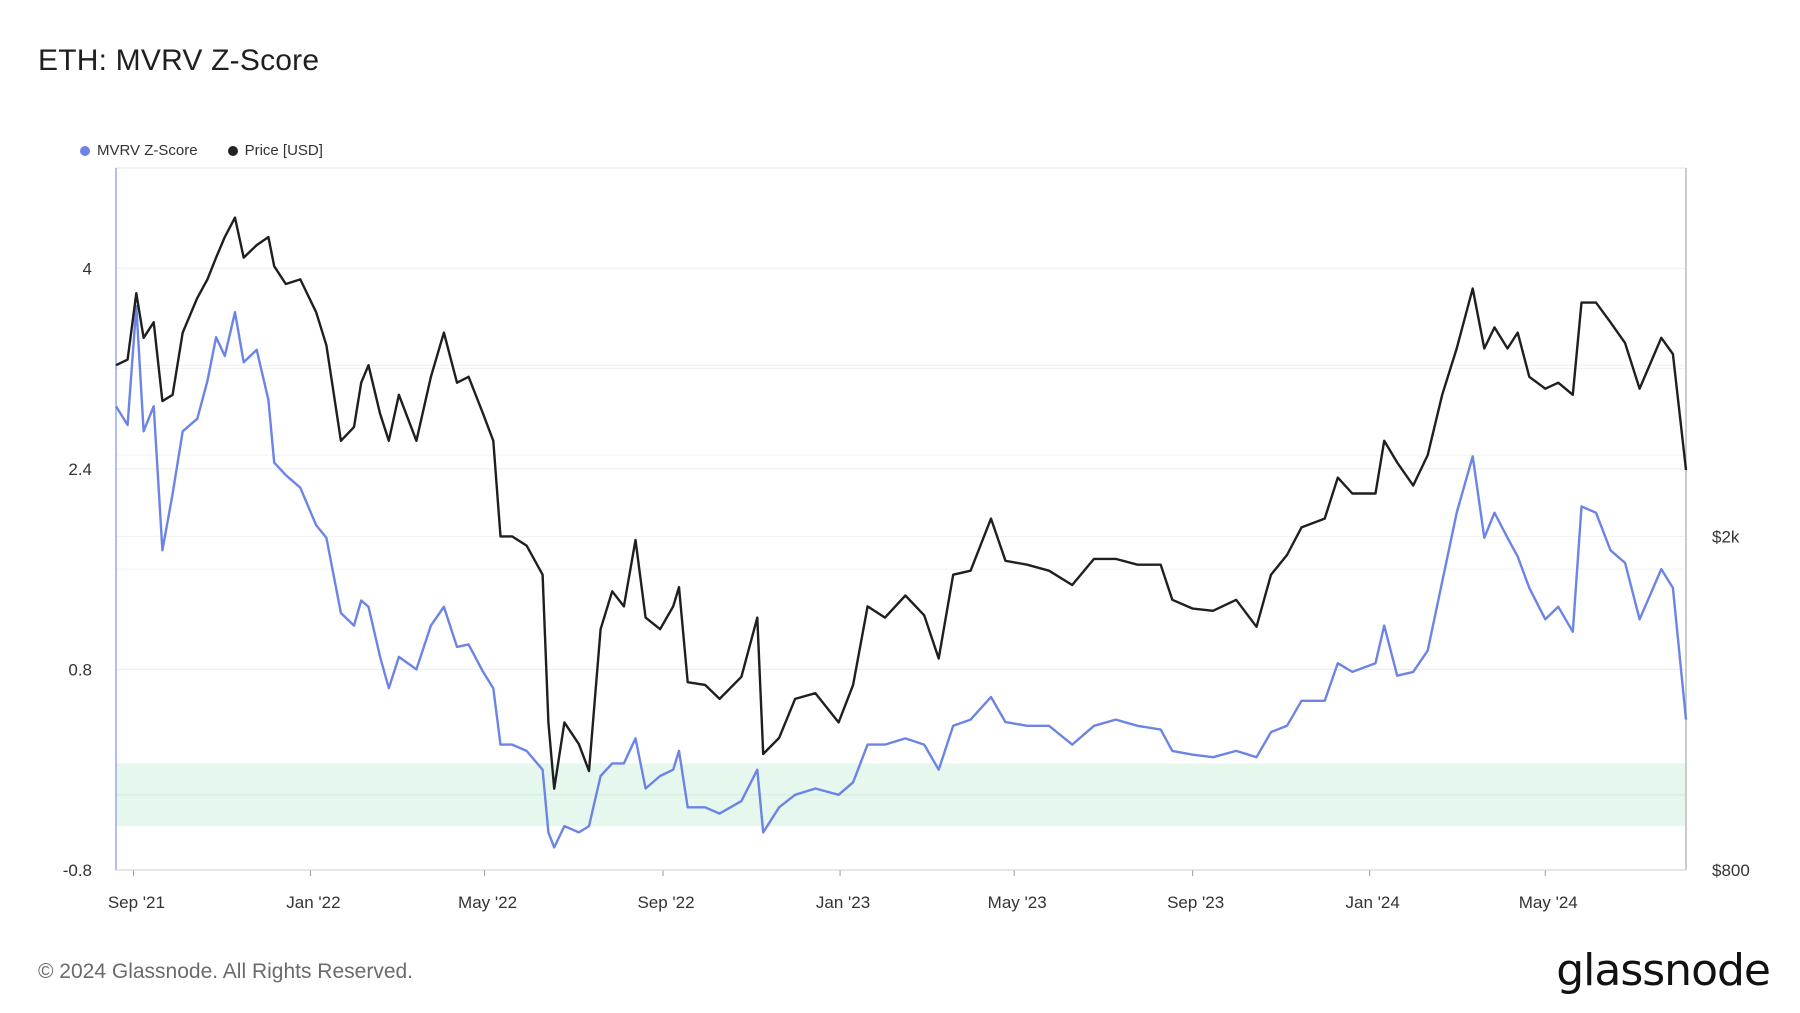 This screenshot has height=1013, width=1800. I want to click on legend-item-zscore: MVRV Z-Score, so click(139, 150).